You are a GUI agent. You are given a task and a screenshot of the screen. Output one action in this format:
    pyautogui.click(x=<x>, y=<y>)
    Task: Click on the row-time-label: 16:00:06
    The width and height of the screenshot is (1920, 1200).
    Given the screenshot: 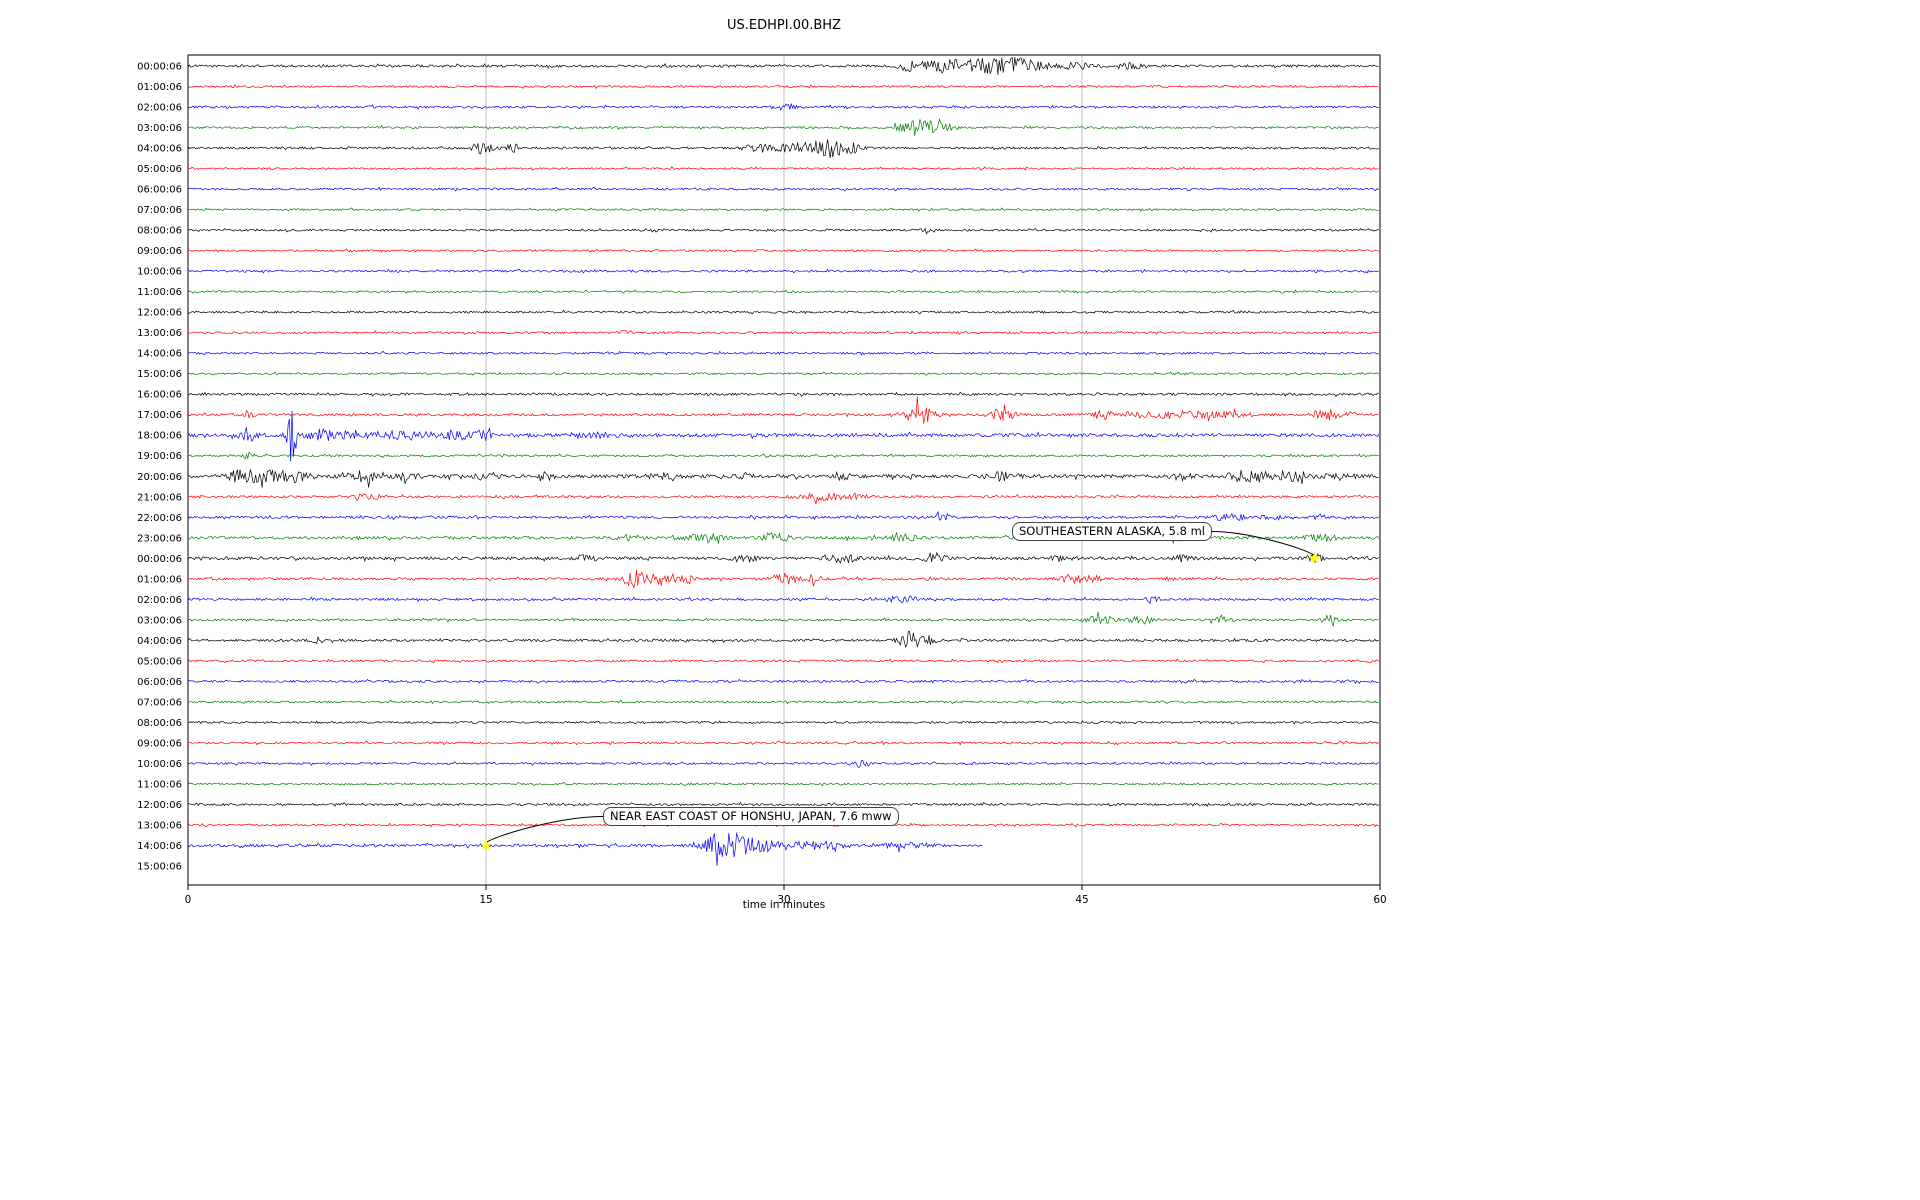 What is the action you would take?
    pyautogui.click(x=159, y=395)
    